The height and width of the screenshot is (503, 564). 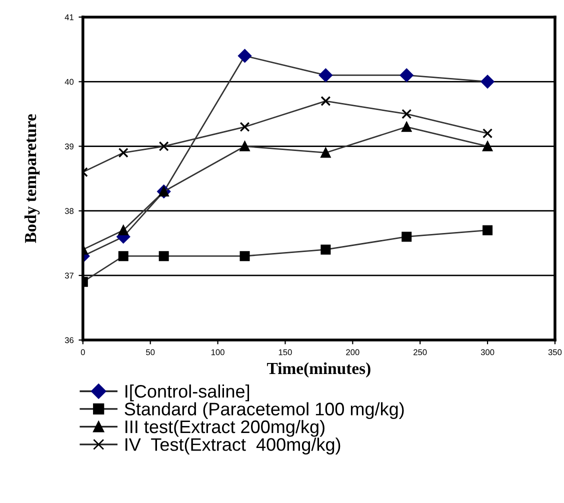 What do you see at coordinates (264, 411) in the screenshot?
I see `legend-label: Standard (Paracetemol 100 mg/kg)` at bounding box center [264, 411].